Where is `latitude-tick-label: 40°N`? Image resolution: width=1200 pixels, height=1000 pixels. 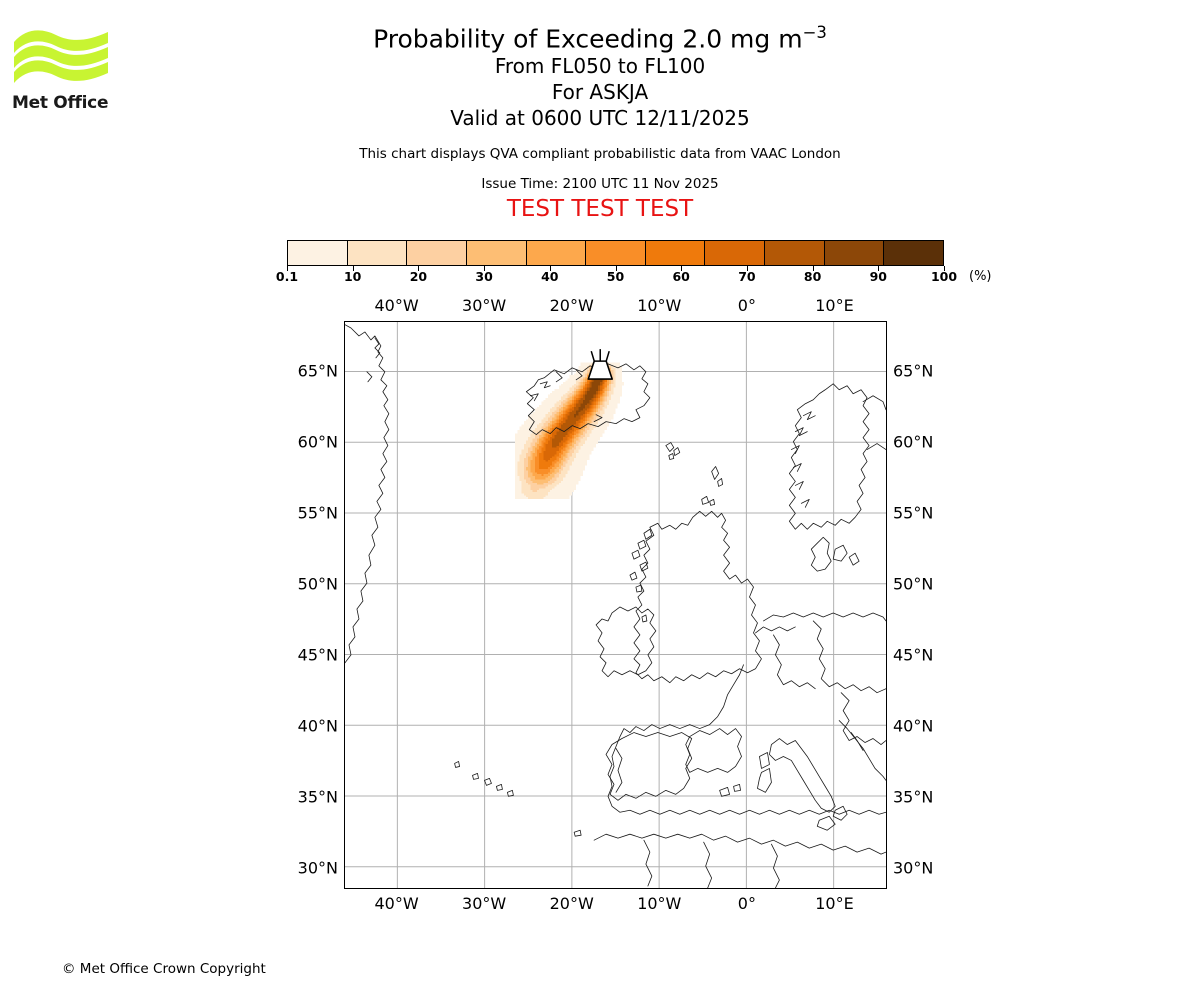 latitude-tick-label: 40°N is located at coordinates (913, 726).